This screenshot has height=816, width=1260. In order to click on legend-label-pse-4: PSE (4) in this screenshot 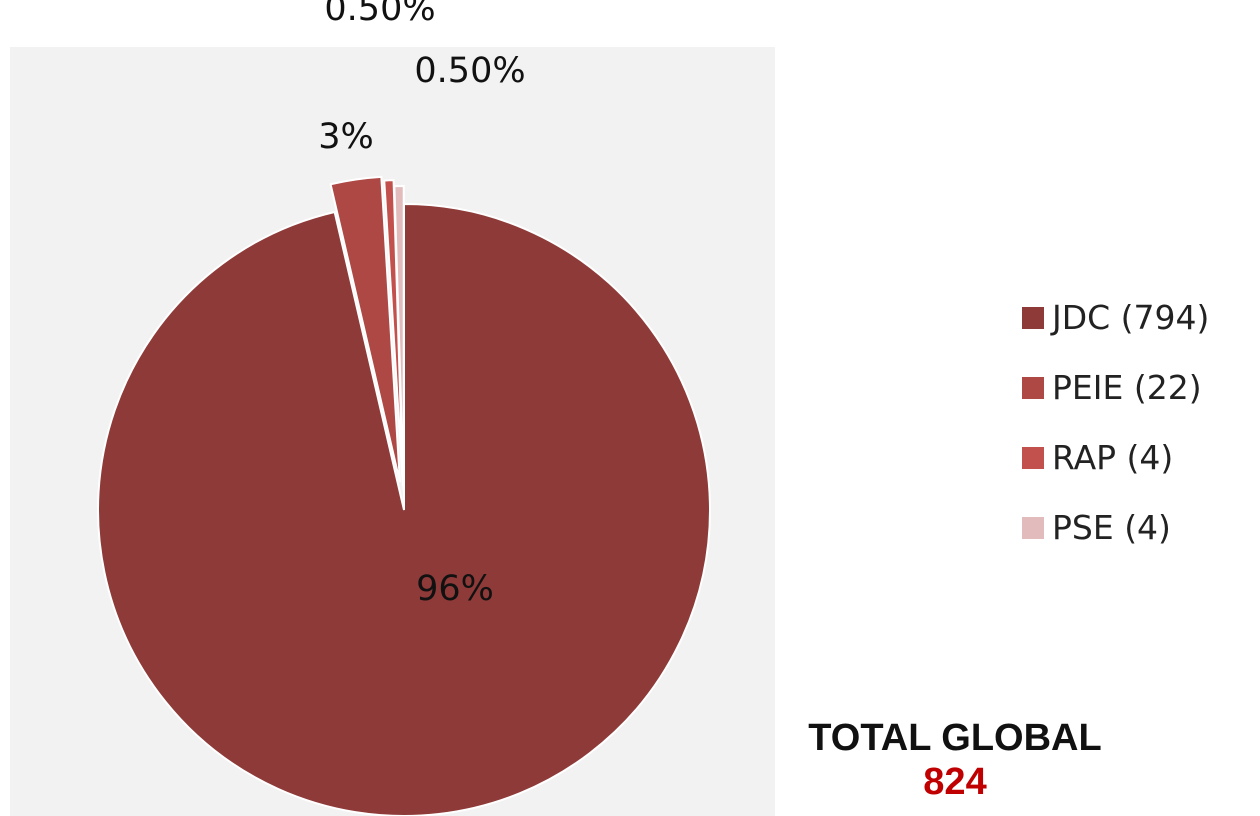, I will do `click(1111, 527)`.